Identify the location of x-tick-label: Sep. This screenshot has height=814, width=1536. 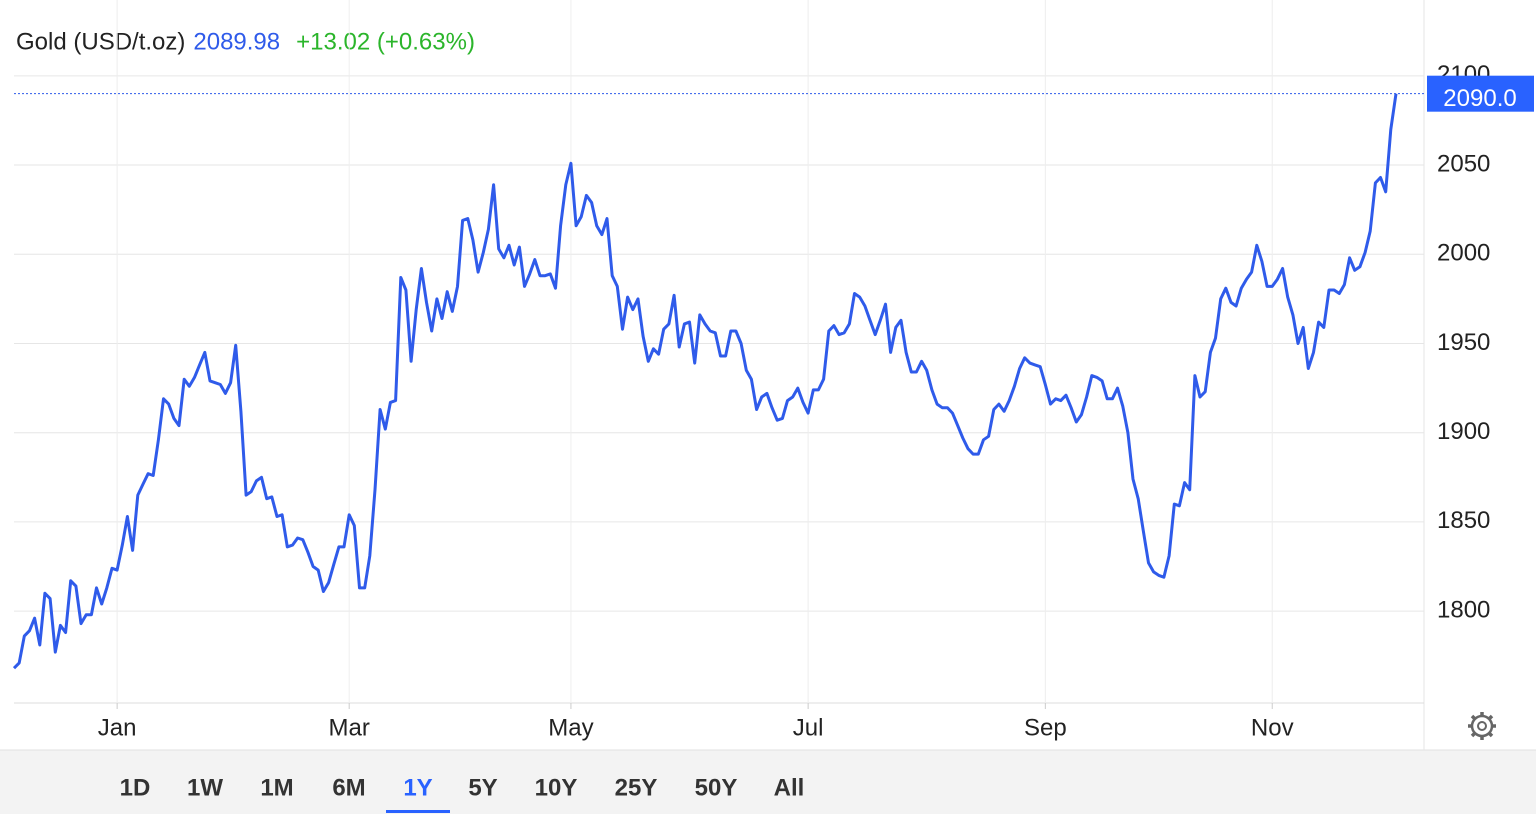
(1045, 727).